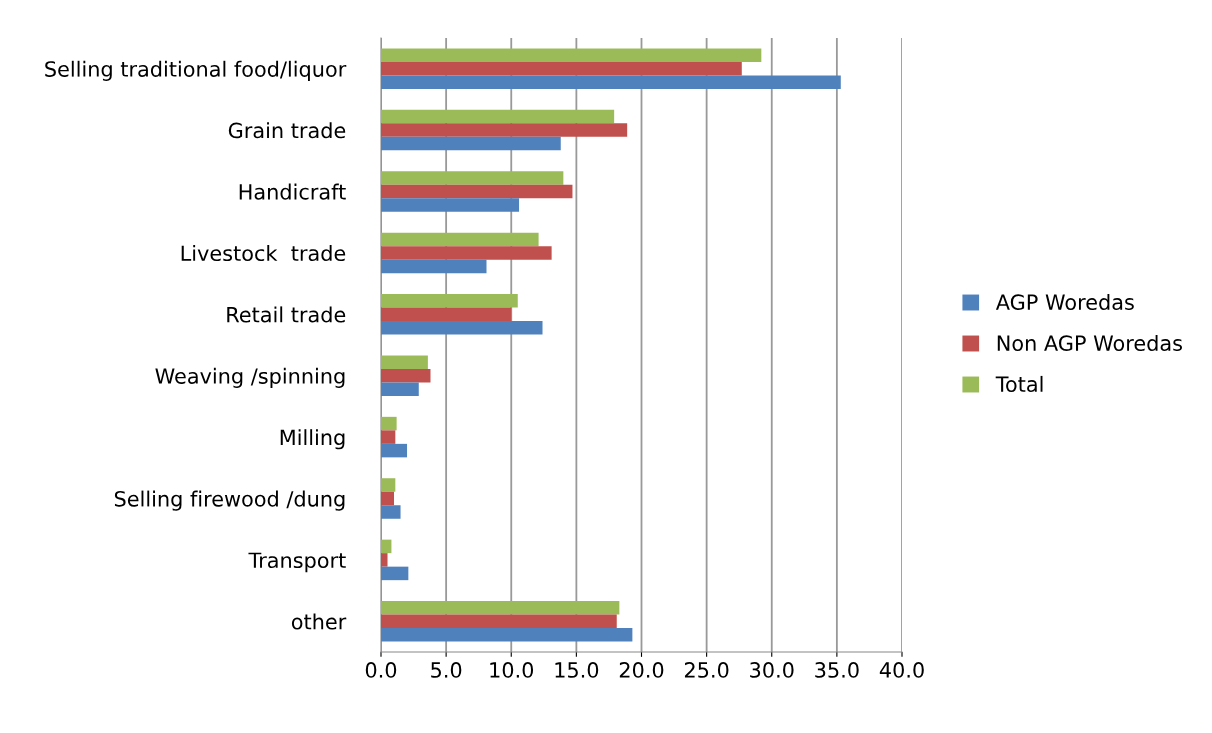 The image size is (1212, 733). What do you see at coordinates (772, 670) in the screenshot?
I see `x-tick-label: 30.0` at bounding box center [772, 670].